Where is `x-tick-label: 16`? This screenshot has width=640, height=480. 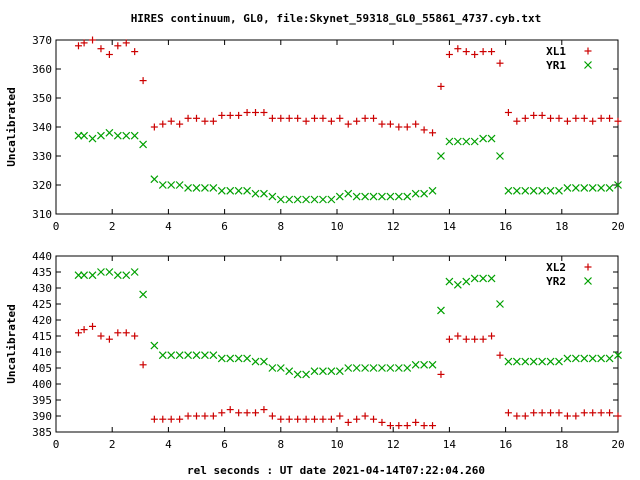
x-tick-label: 16 is located at coordinates (505, 444).